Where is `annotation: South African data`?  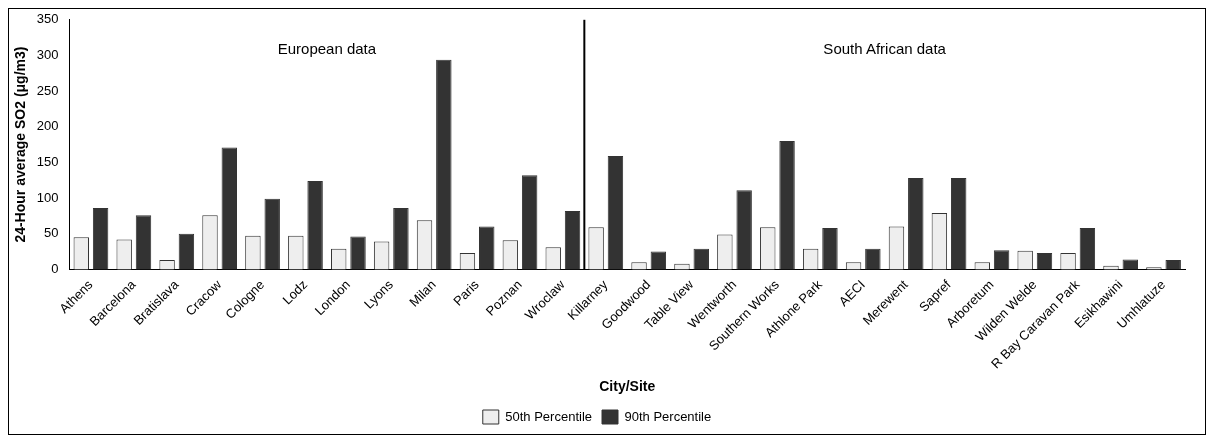
annotation: South African data is located at coordinates (885, 48).